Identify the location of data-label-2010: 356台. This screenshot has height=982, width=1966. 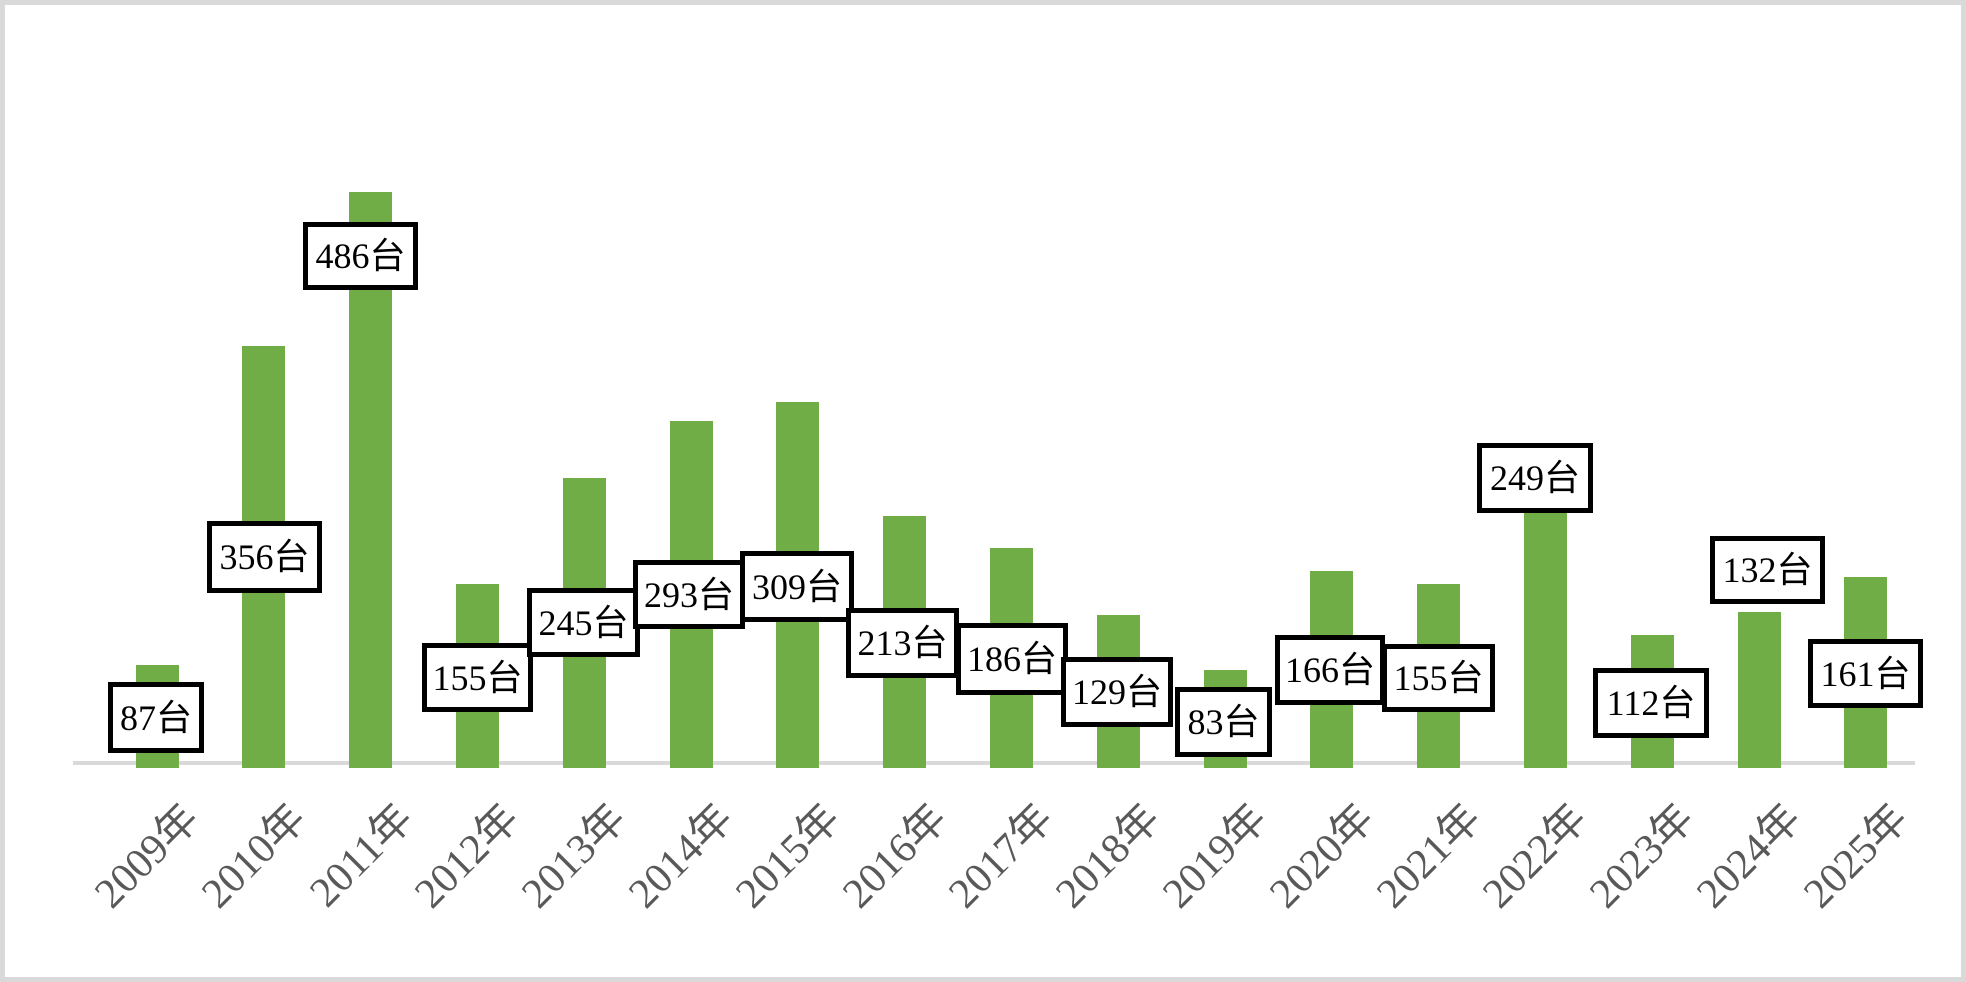
(264, 557).